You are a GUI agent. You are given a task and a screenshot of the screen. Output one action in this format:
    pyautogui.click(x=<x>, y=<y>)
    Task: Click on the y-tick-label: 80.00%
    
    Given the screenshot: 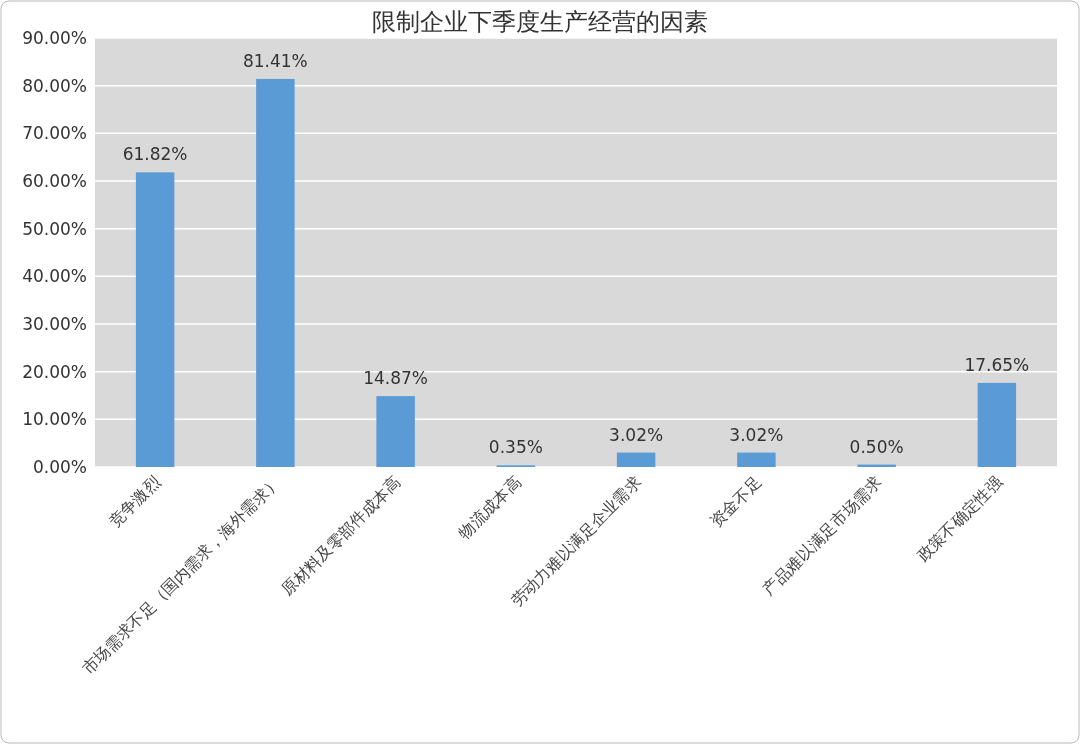 What is the action you would take?
    pyautogui.click(x=54, y=85)
    